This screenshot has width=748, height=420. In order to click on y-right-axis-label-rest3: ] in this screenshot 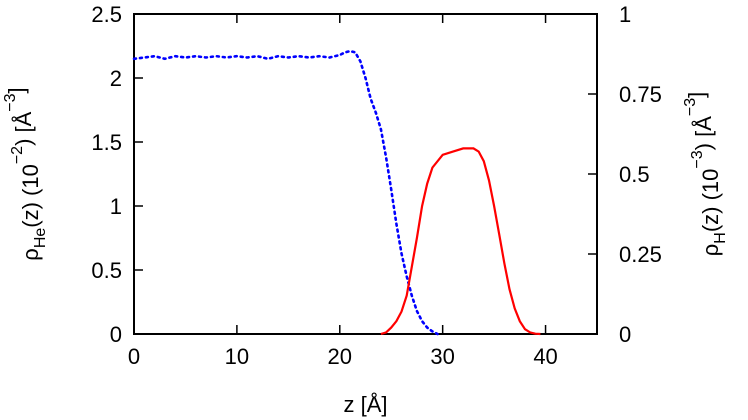, I will do `click(696, 95)`.